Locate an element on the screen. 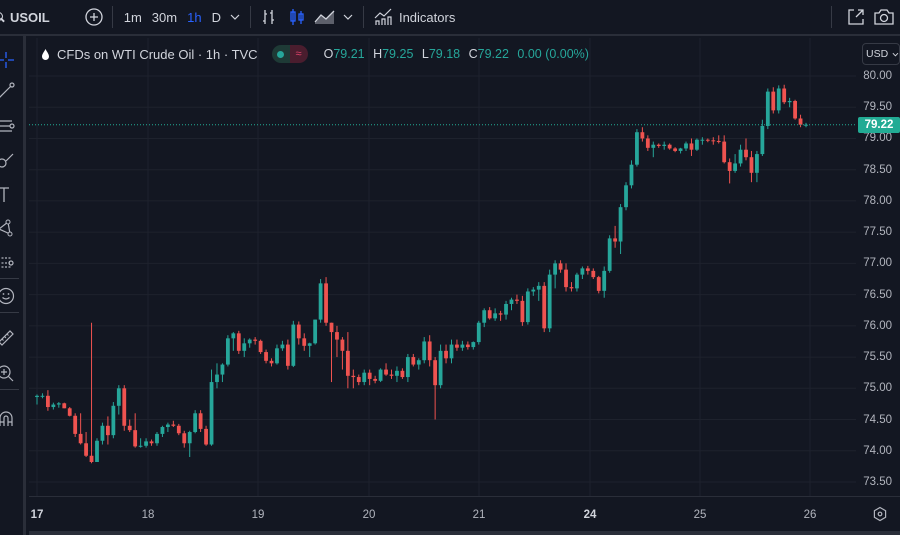 The height and width of the screenshot is (535, 900). price-tick-label: 74.00 is located at coordinates (877, 450).